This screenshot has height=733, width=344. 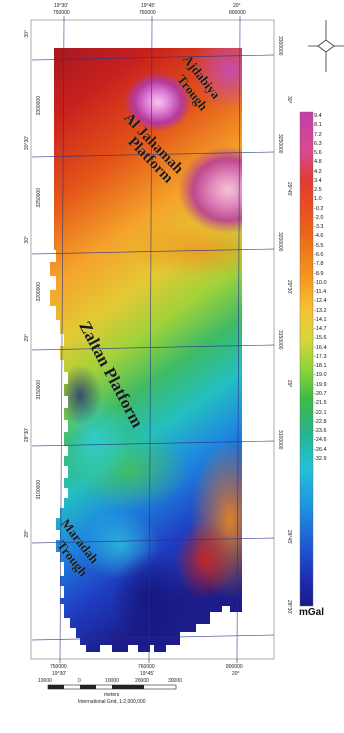 I want to click on left-tick-9: 28°30', so click(x=27, y=435).